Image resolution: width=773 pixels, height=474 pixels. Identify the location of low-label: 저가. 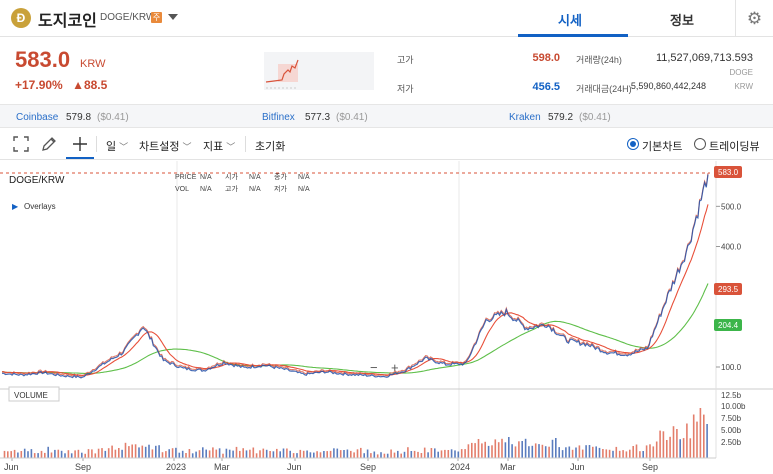
(405, 89).